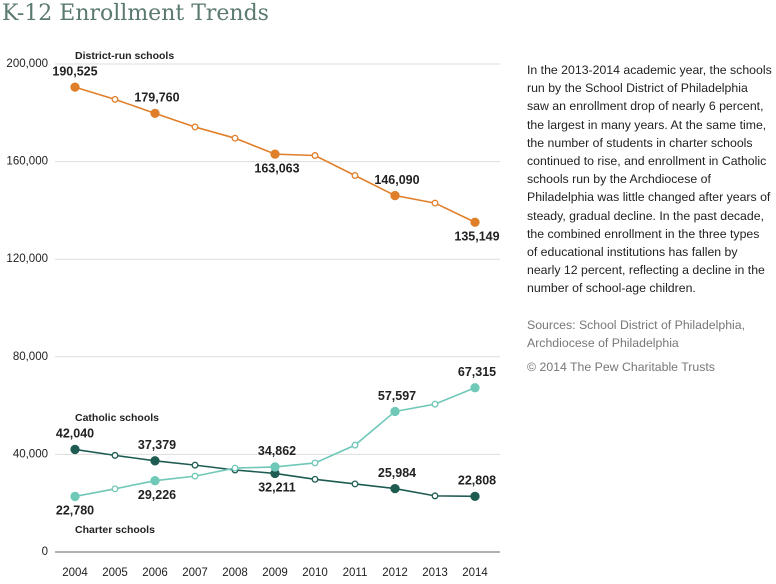 The width and height of the screenshot is (776, 584). What do you see at coordinates (30, 357) in the screenshot?
I see `y-tick-label: 80,000` at bounding box center [30, 357].